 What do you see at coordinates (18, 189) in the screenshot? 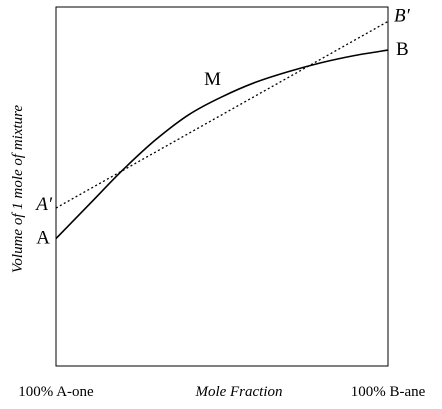
I see `y-axis-label: Volume of 1 mole of mixture` at bounding box center [18, 189].